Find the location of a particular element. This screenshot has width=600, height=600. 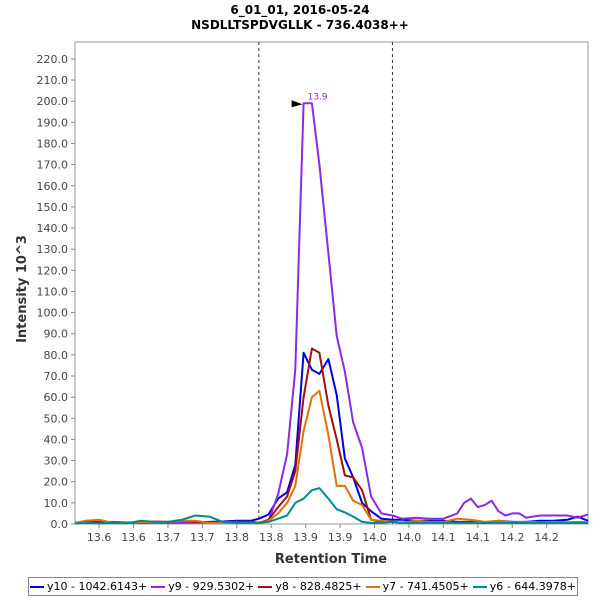

legend-item: y7 - 741.4505+ is located at coordinates (417, 586).